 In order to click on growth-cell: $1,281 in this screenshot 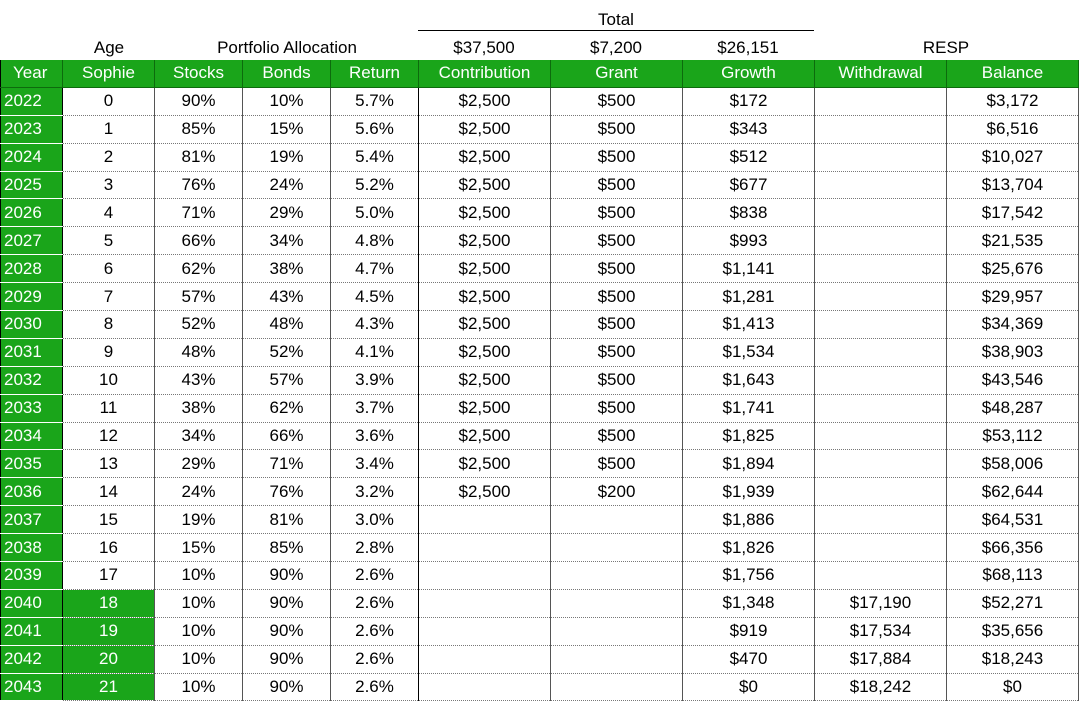, I will do `click(748, 297)`.